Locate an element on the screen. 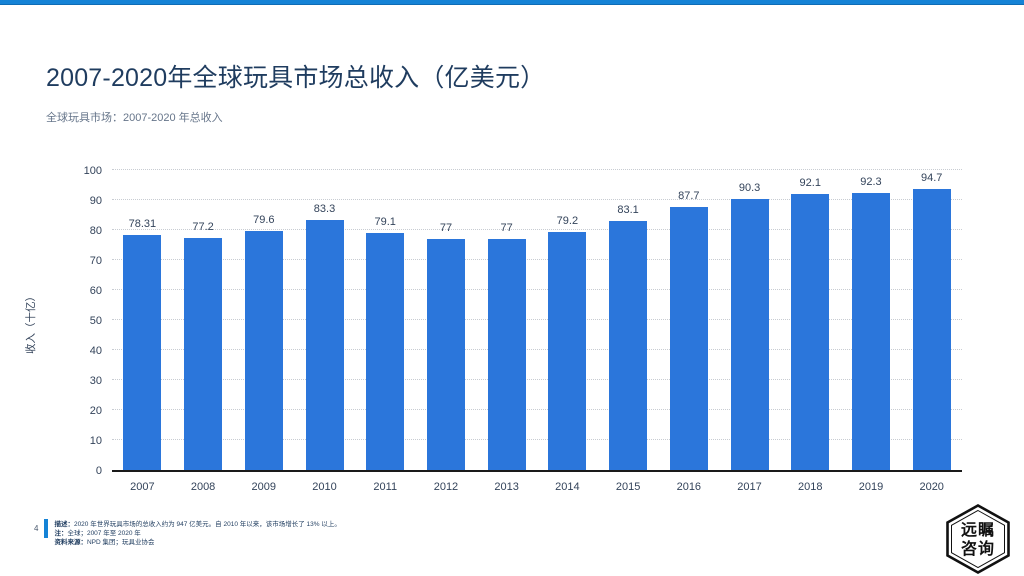 This screenshot has height=576, width=1024. bar-group: 90.3 is located at coordinates (749, 321).